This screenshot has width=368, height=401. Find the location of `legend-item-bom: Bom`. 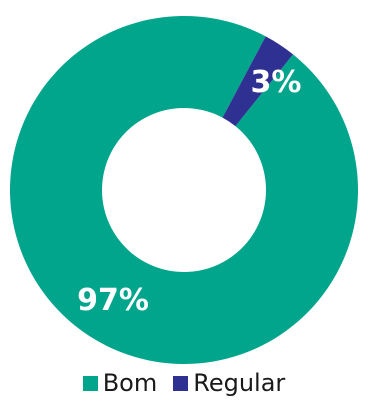

legend-item-bom: Bom is located at coordinates (120, 383).